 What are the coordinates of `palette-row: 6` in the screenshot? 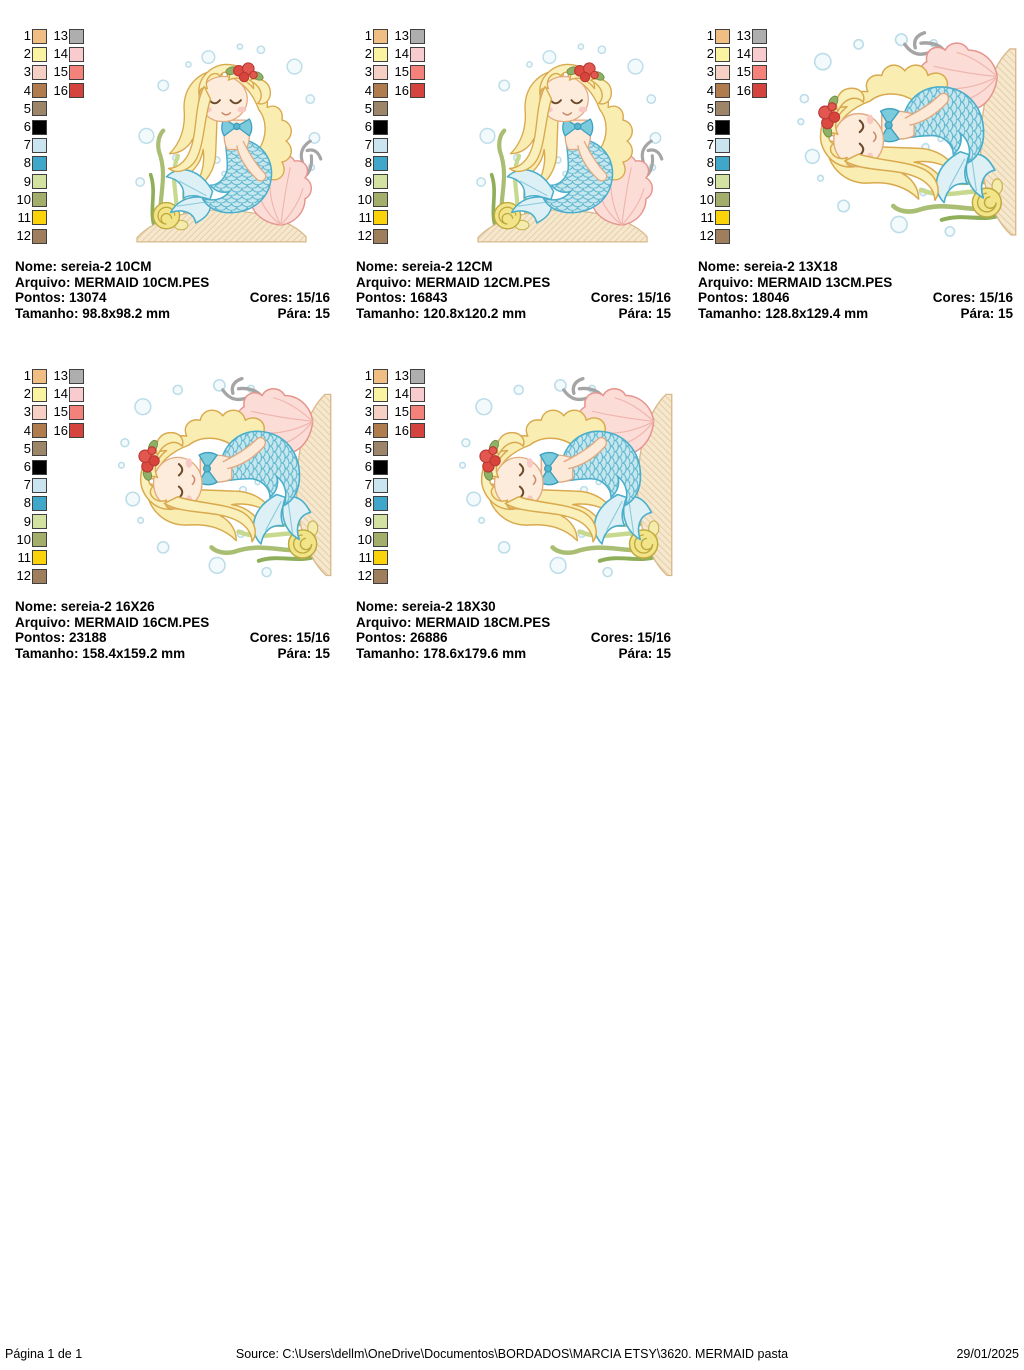 It's located at (49, 467).